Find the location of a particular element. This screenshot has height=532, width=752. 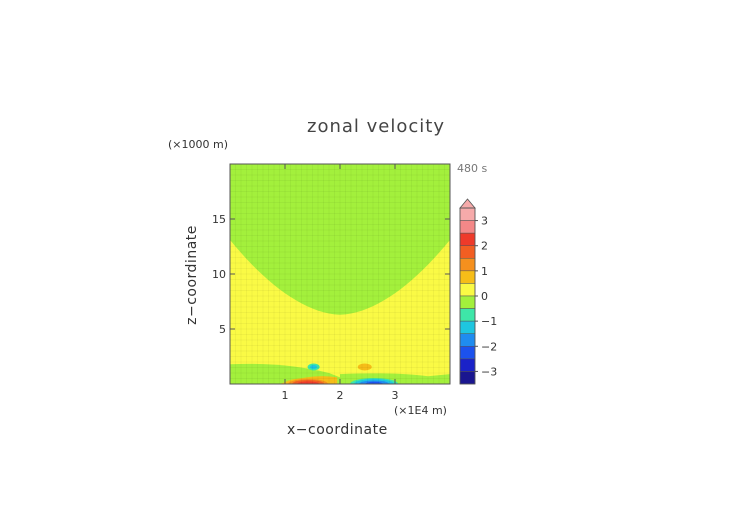

colorbar-tick-label: −3 is located at coordinates (489, 371).